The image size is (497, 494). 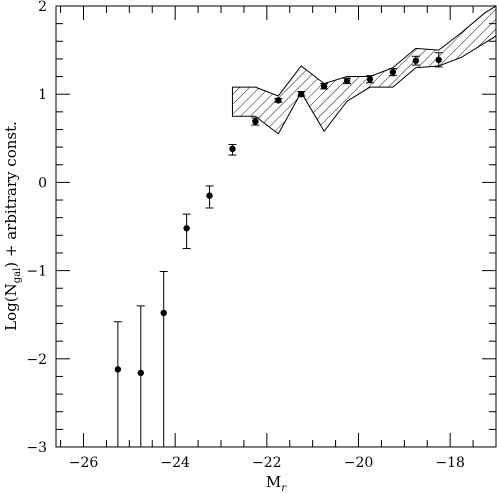 What do you see at coordinates (36, 448) in the screenshot?
I see `y-tick-label: −3` at bounding box center [36, 448].